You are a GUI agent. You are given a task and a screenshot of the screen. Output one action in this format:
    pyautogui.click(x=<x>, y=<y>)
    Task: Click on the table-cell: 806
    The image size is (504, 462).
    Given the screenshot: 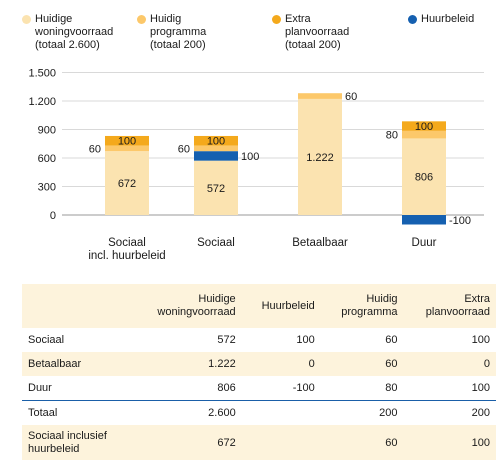 What is the action you would take?
    pyautogui.click(x=226, y=387)
    